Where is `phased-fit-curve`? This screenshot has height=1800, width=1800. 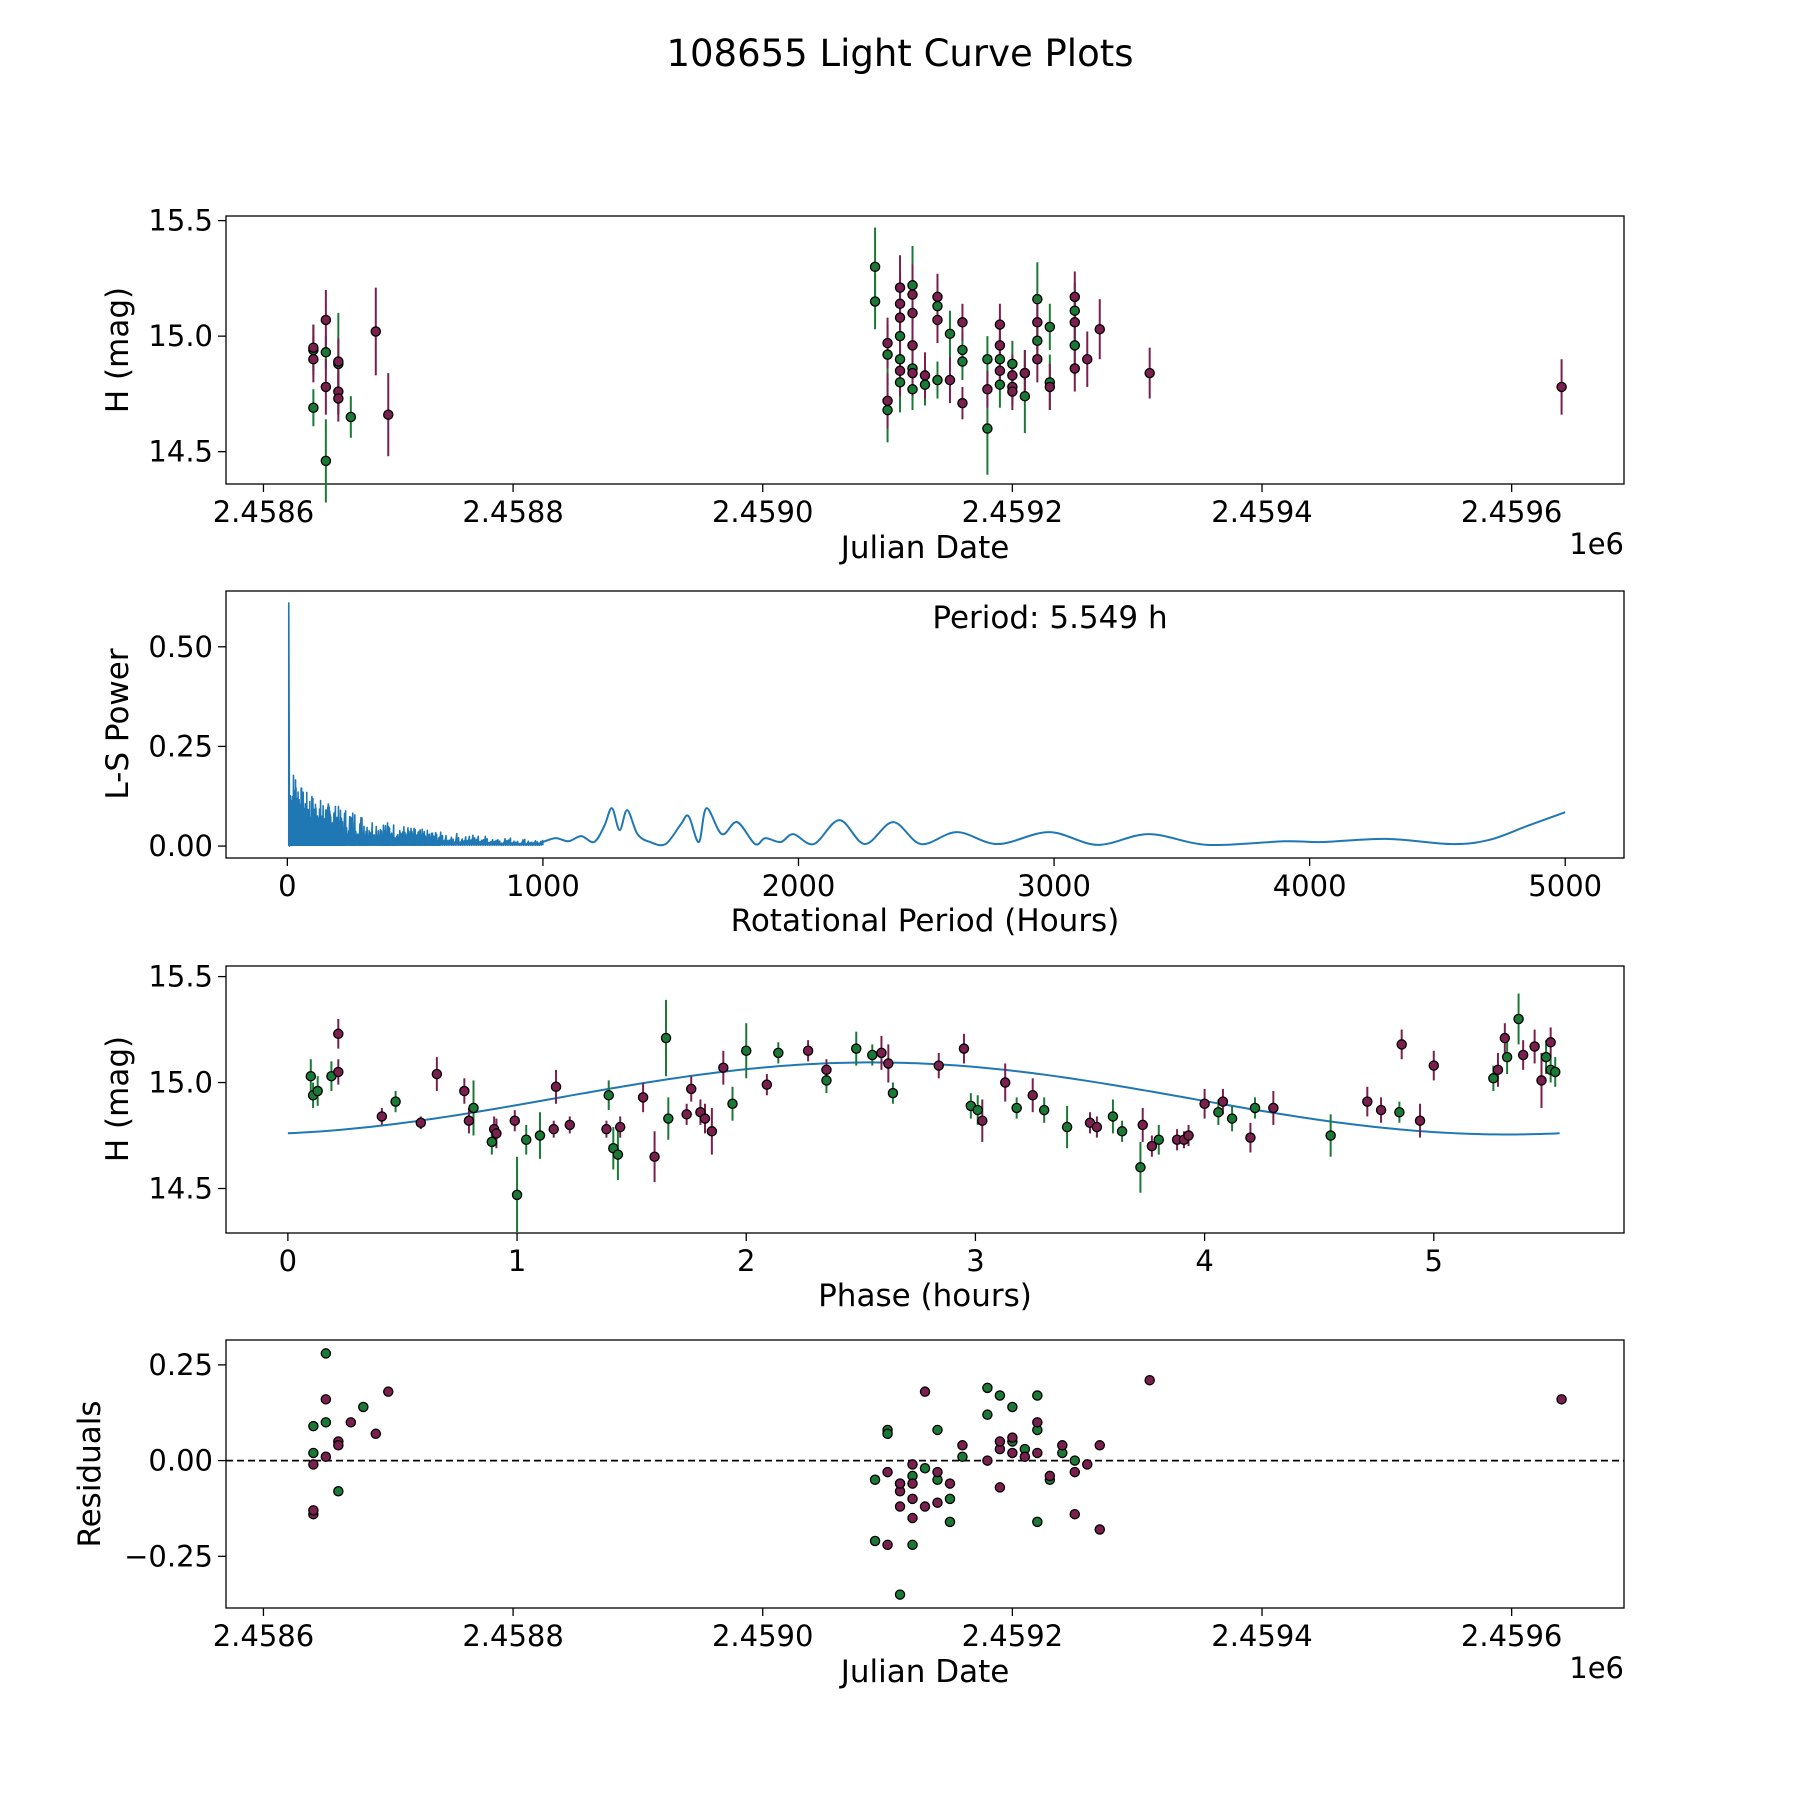 phased-fit-curve is located at coordinates (923, 1098).